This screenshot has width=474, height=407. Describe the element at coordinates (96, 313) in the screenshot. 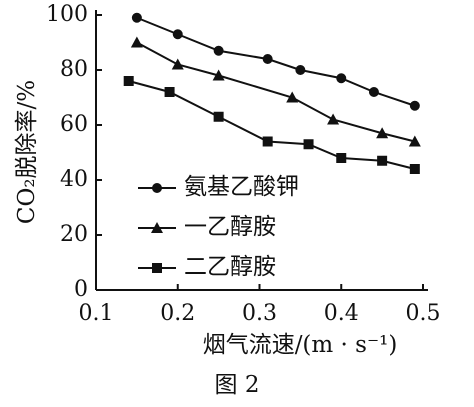

I see `x-tick-label: 0.1` at that location.